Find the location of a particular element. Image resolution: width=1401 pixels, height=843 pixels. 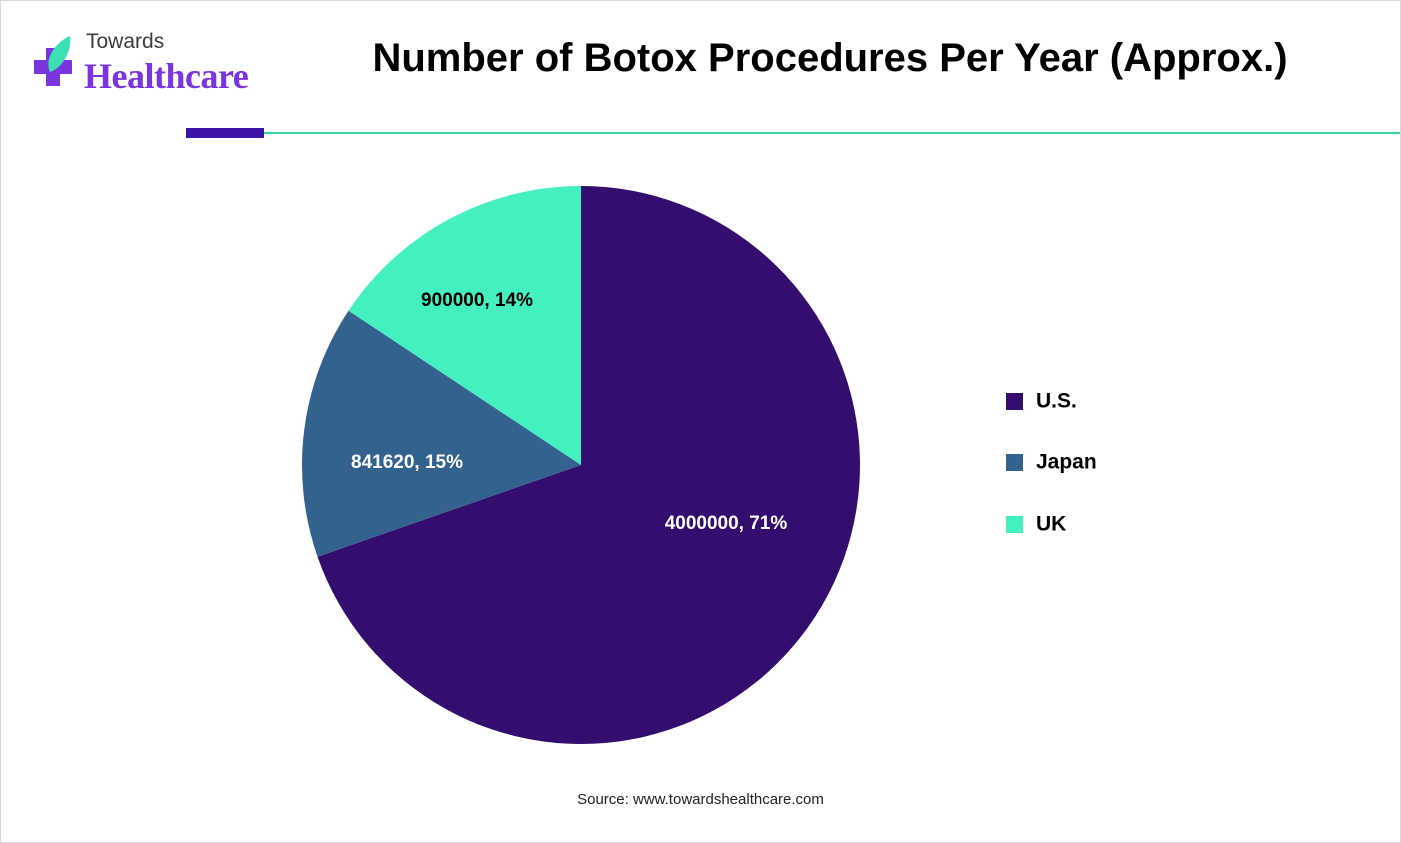

title-underline-accent is located at coordinates (225, 133).